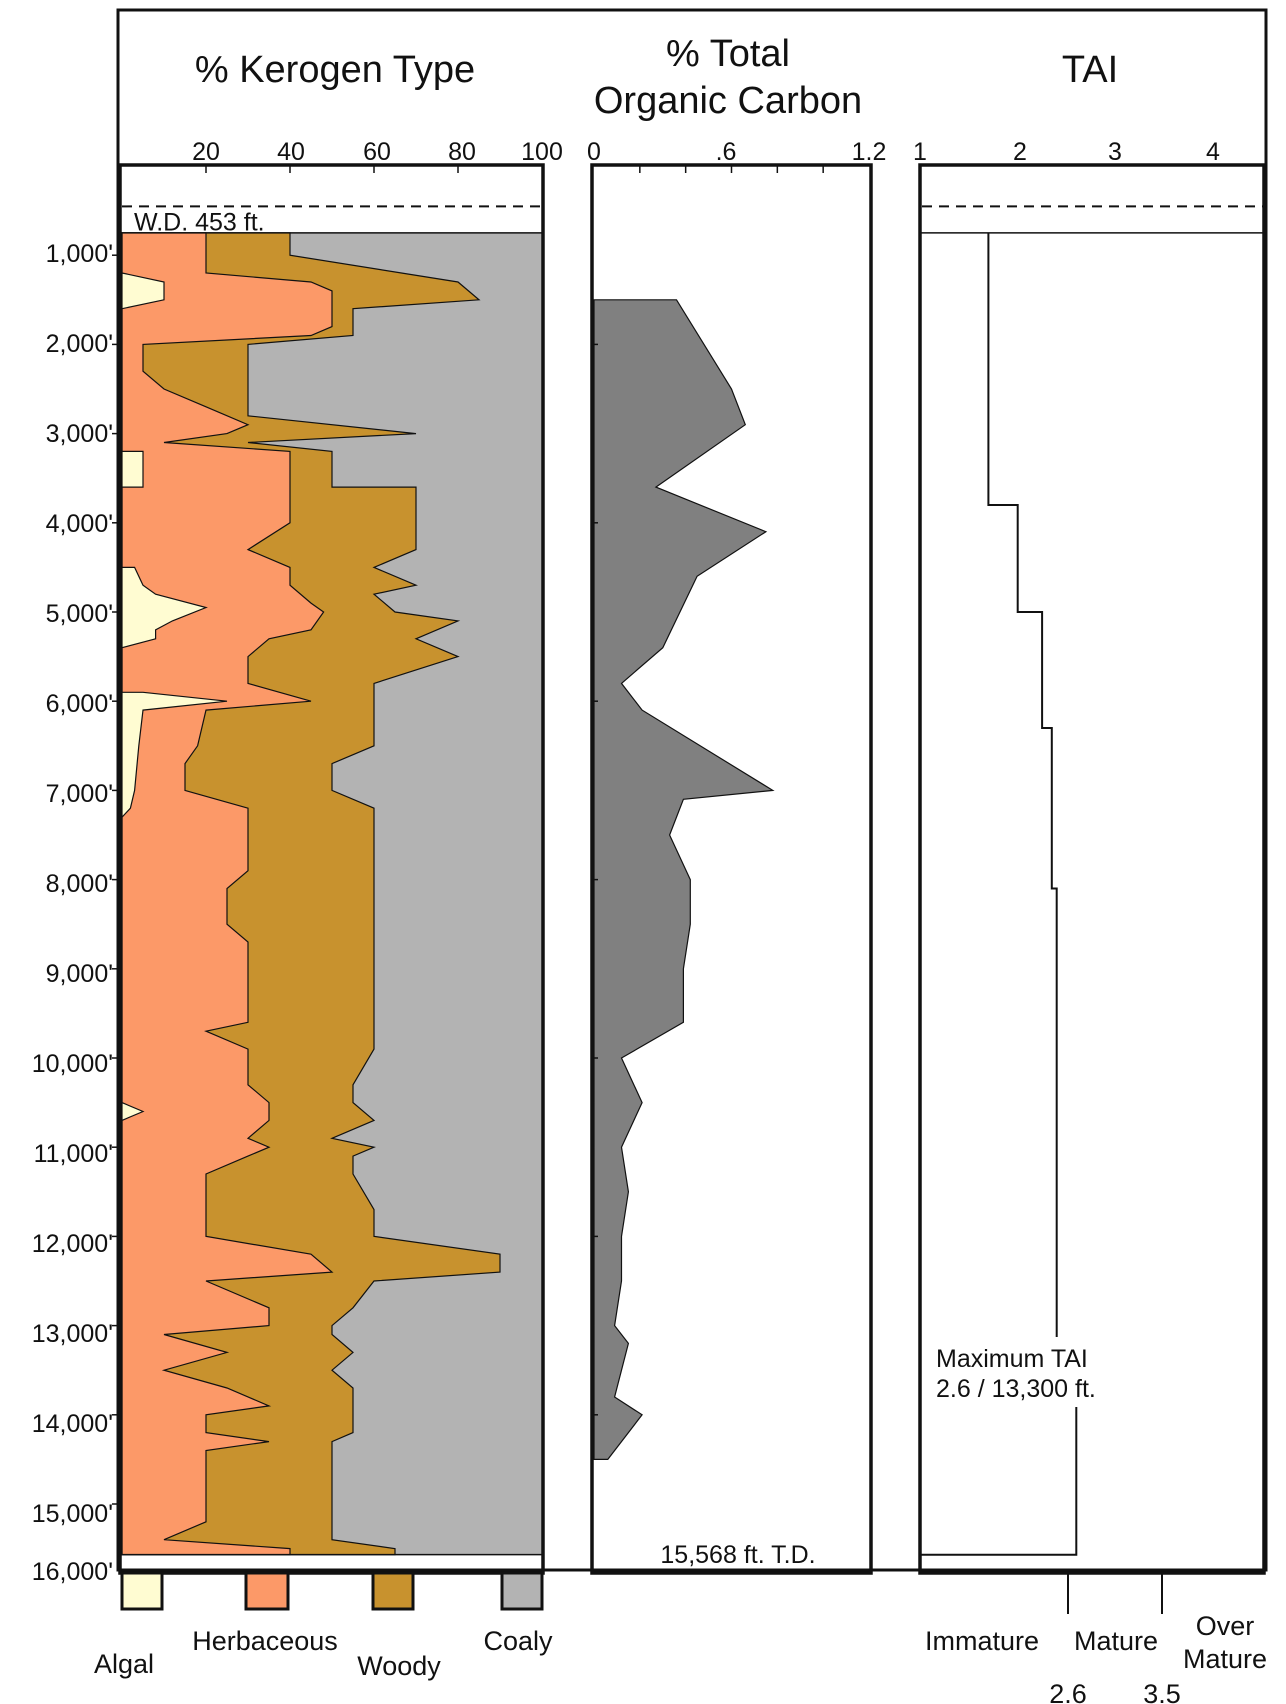  Describe the element at coordinates (267, 1591) in the screenshot. I see `legend-swatch-herbaceous` at that location.